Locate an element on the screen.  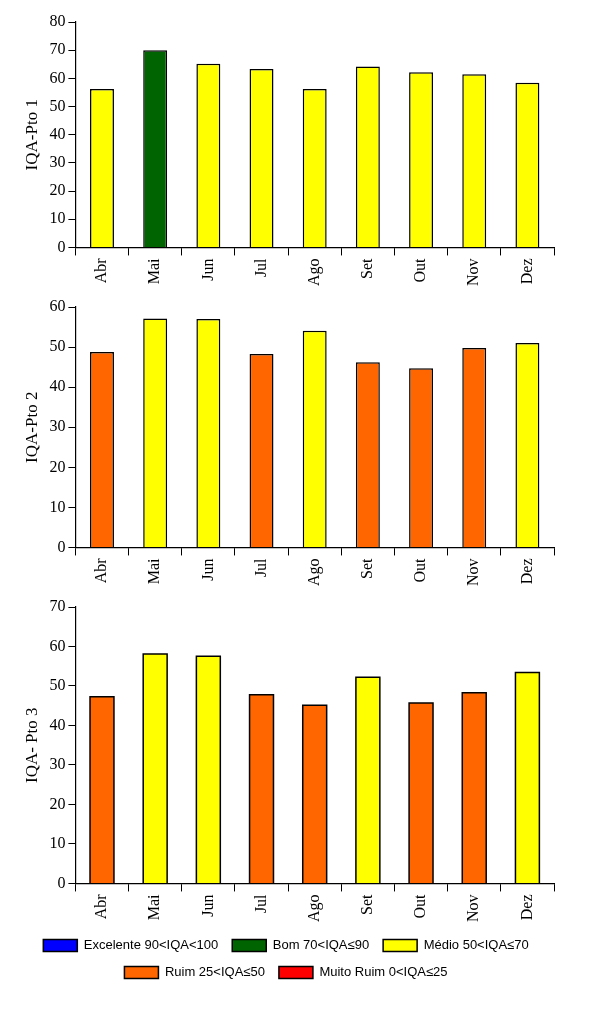
legend-label: Ruim 25<IQA≤50 is located at coordinates (214, 972).